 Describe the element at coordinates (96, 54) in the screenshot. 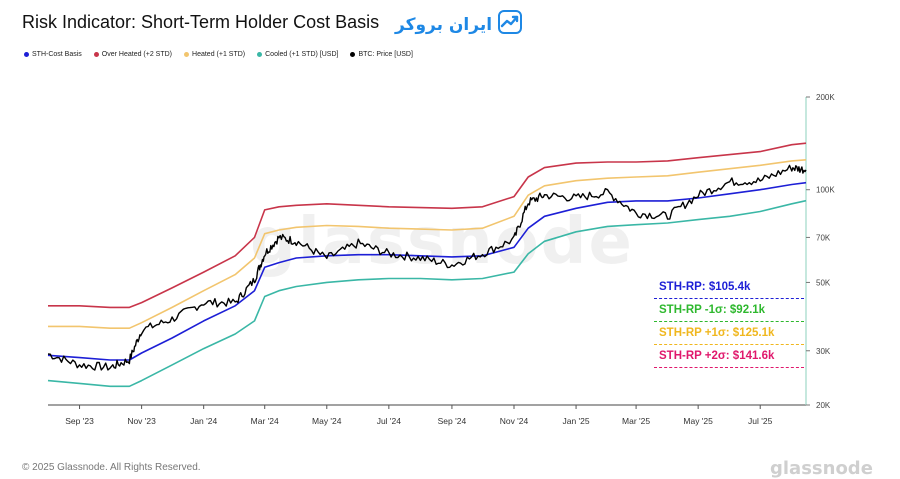

I see `legend-dot-over-heated` at that location.